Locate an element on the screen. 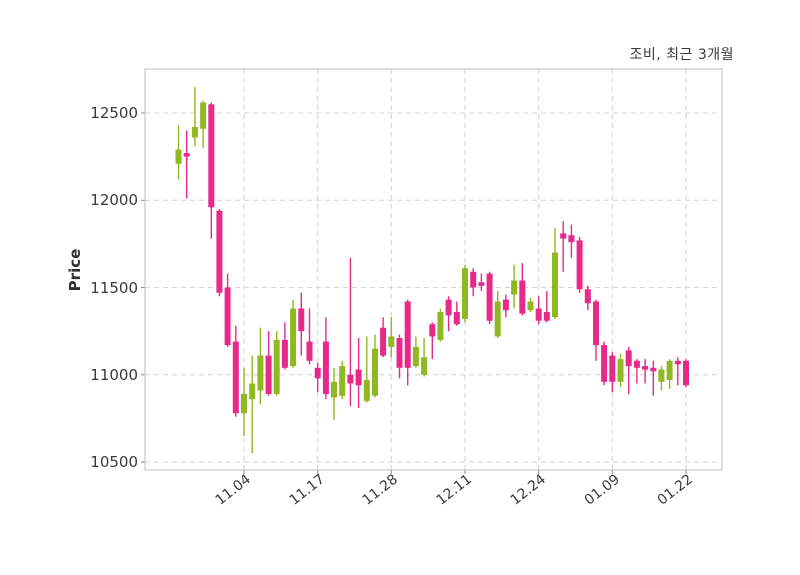 This screenshot has width=800, height=575. y-tick-12000: 12000 is located at coordinates (114, 200).